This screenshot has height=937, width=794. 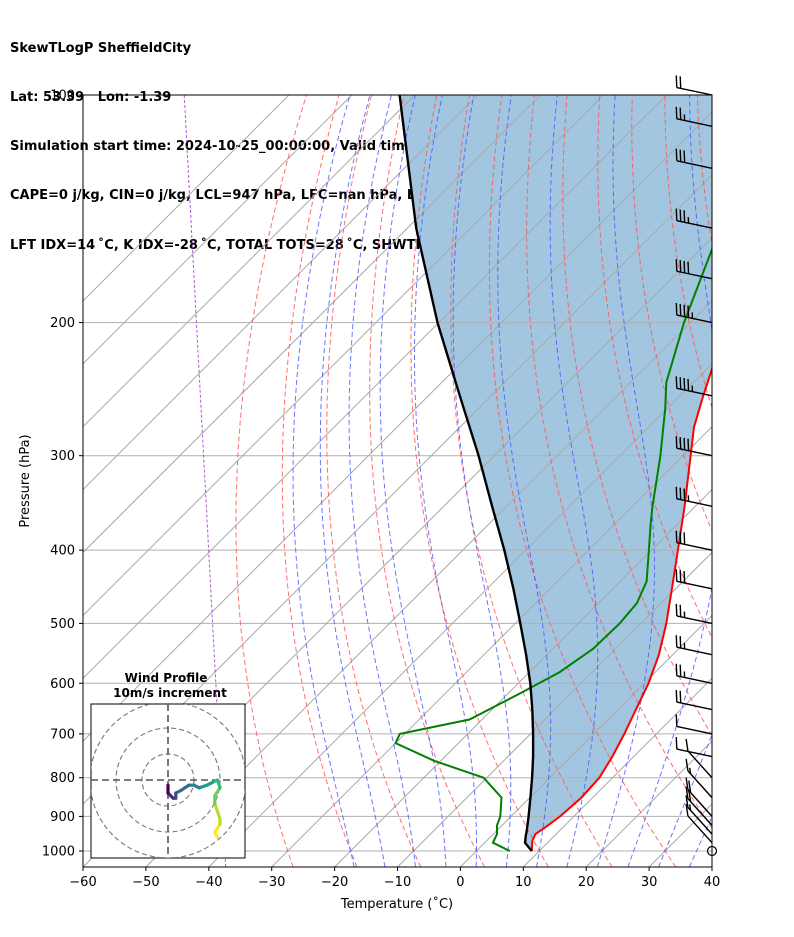 I want to click on hodograph-title: Wind Profile, so click(x=166, y=678).